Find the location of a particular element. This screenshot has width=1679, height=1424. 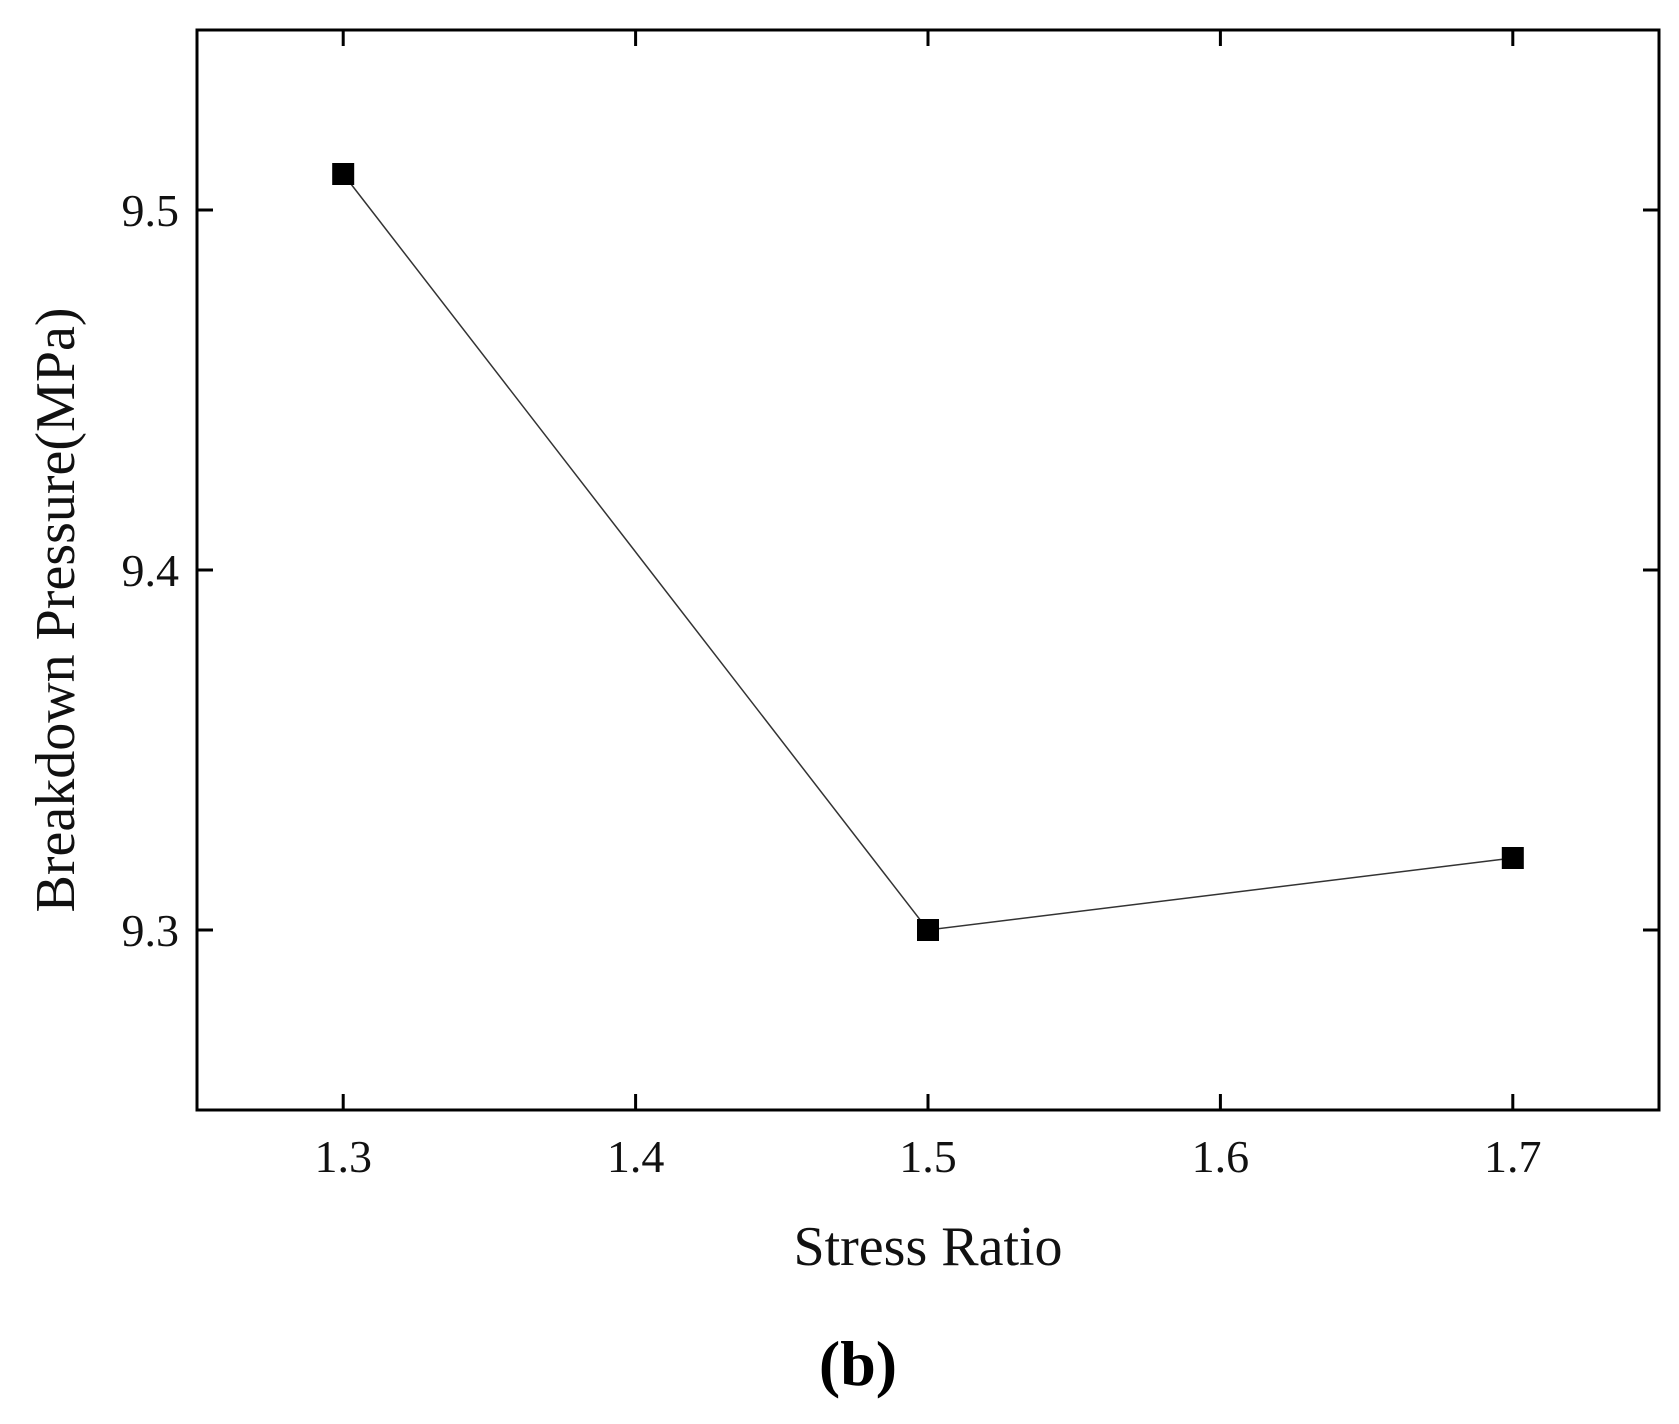

x-tick-label: 1.5 is located at coordinates (928, 1156).